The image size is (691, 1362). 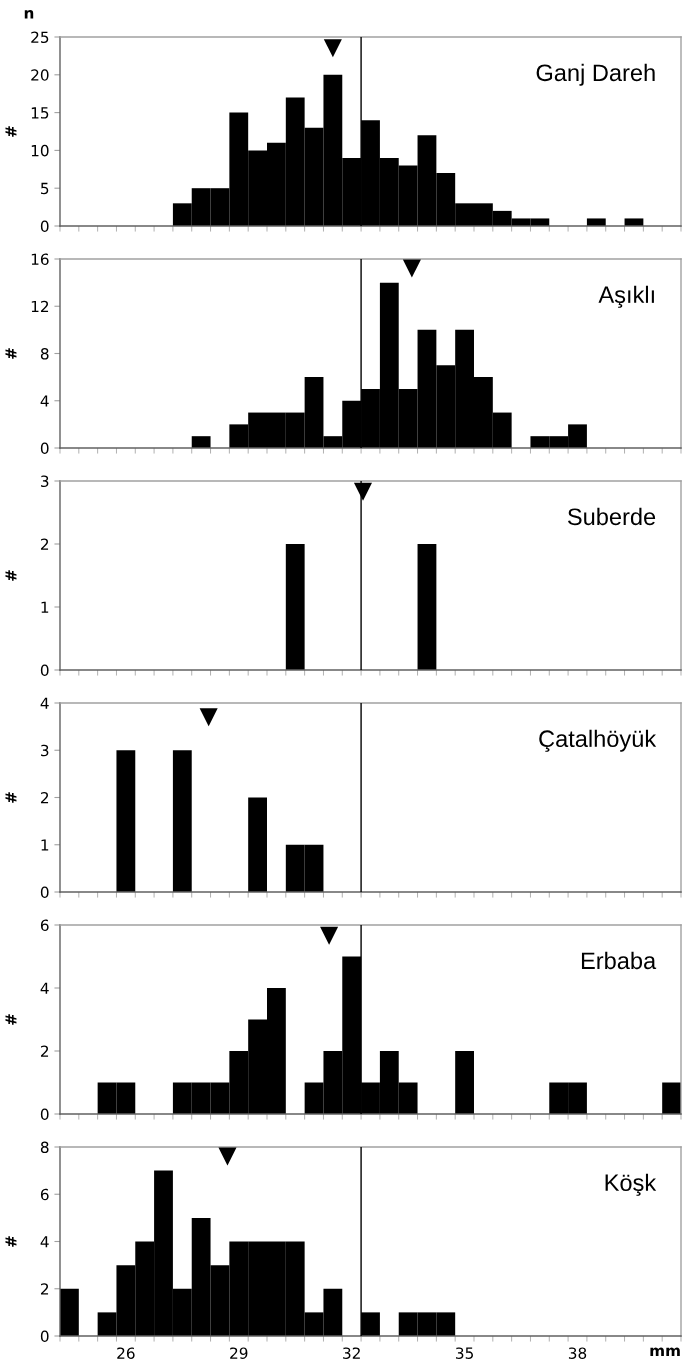 What do you see at coordinates (595, 74) in the screenshot?
I see `text: Ganj Dareh` at bounding box center [595, 74].